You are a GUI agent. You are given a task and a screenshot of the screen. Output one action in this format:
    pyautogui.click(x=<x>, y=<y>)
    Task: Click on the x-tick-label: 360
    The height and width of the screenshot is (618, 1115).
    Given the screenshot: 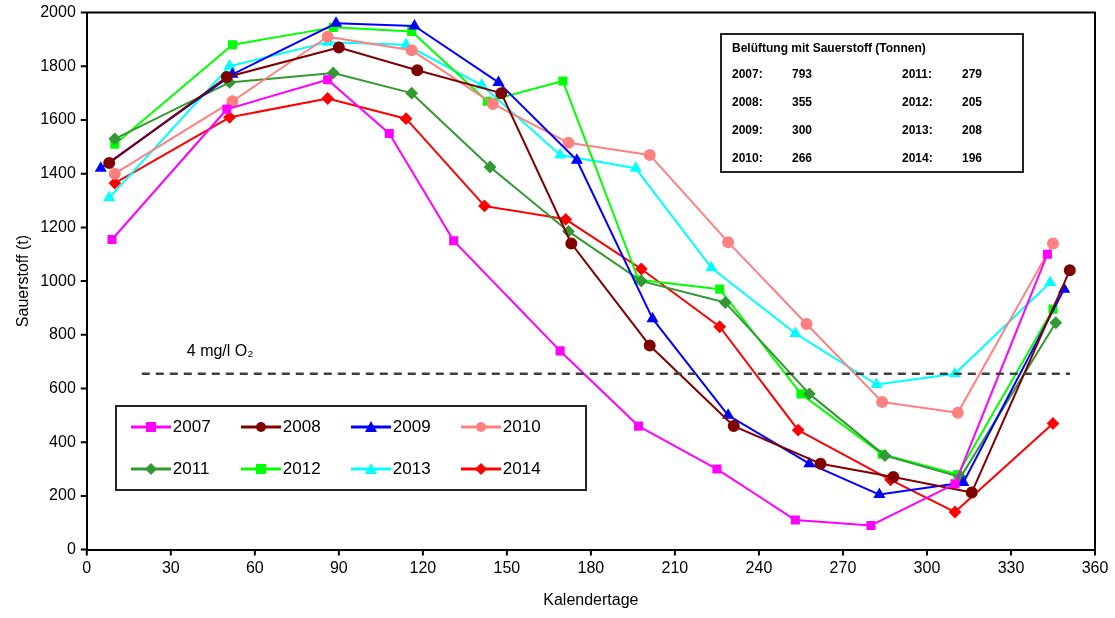 What is the action you would take?
    pyautogui.click(x=1095, y=567)
    